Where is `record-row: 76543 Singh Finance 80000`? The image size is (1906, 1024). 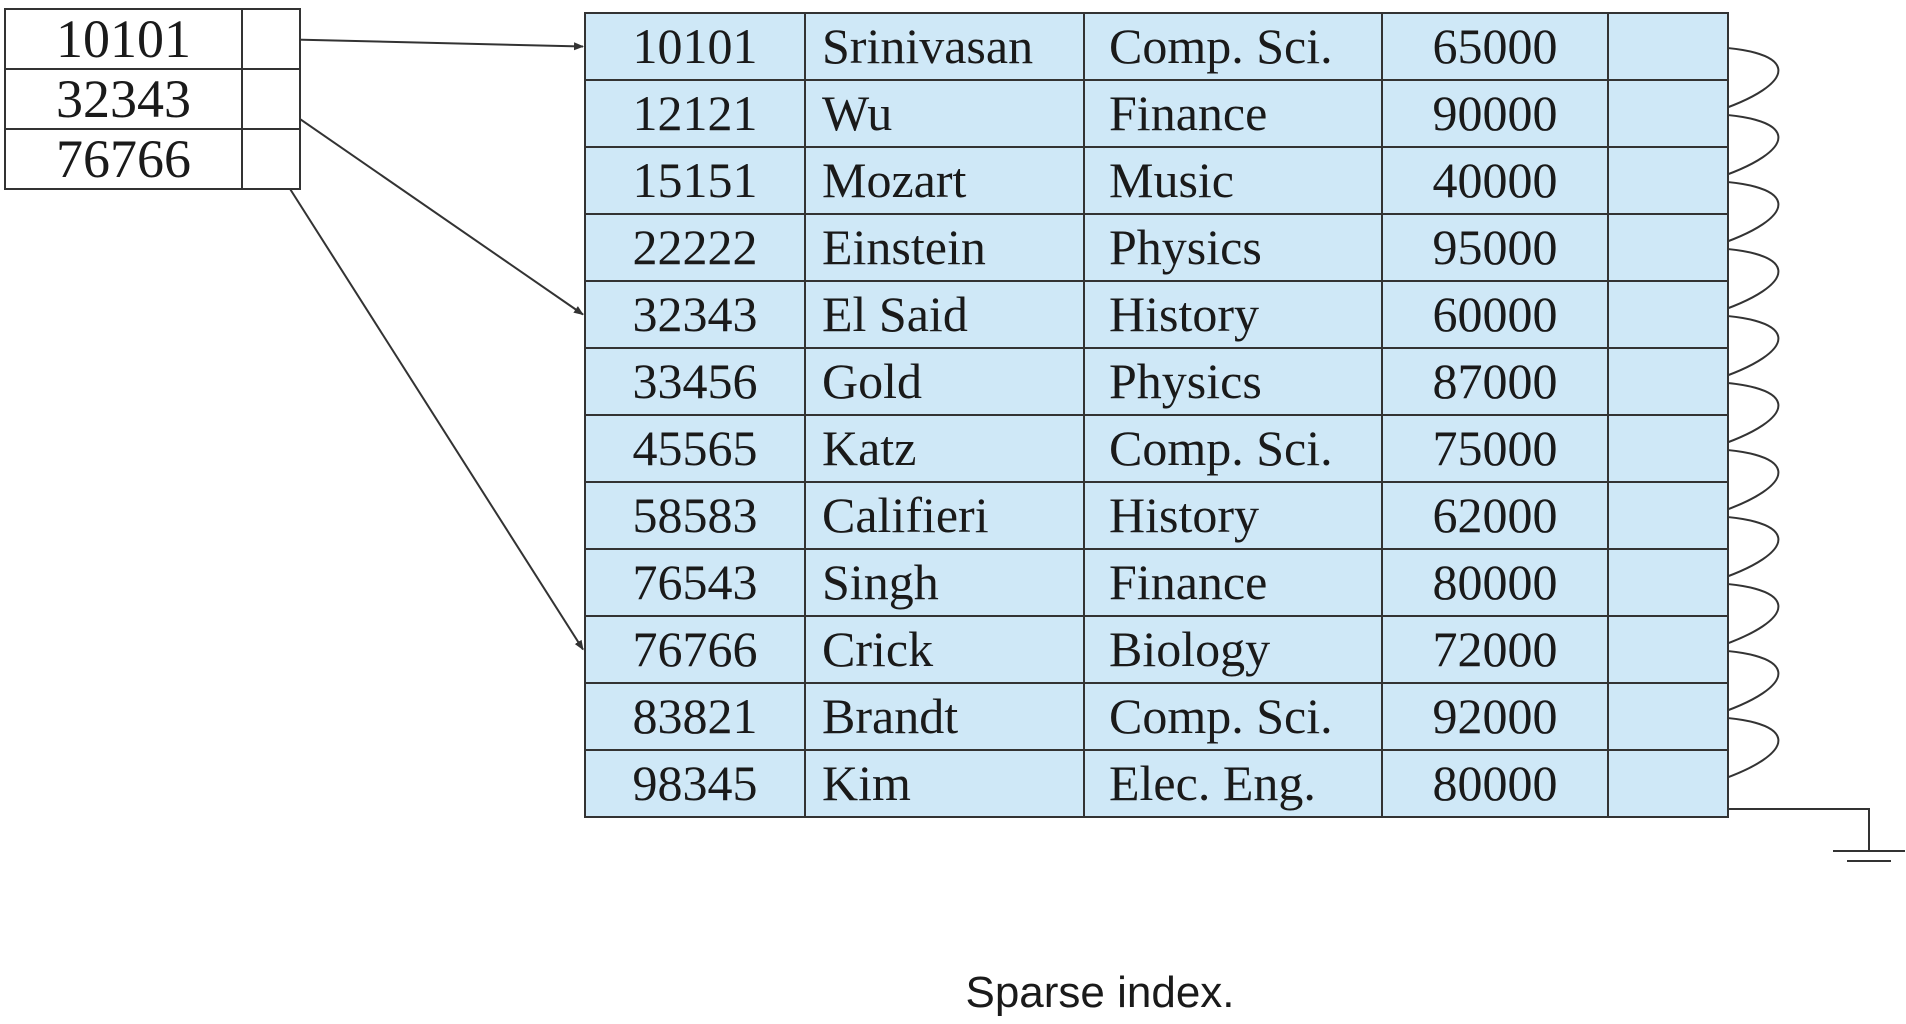 record-row: 76543 Singh Finance 80000 is located at coordinates (1156, 582).